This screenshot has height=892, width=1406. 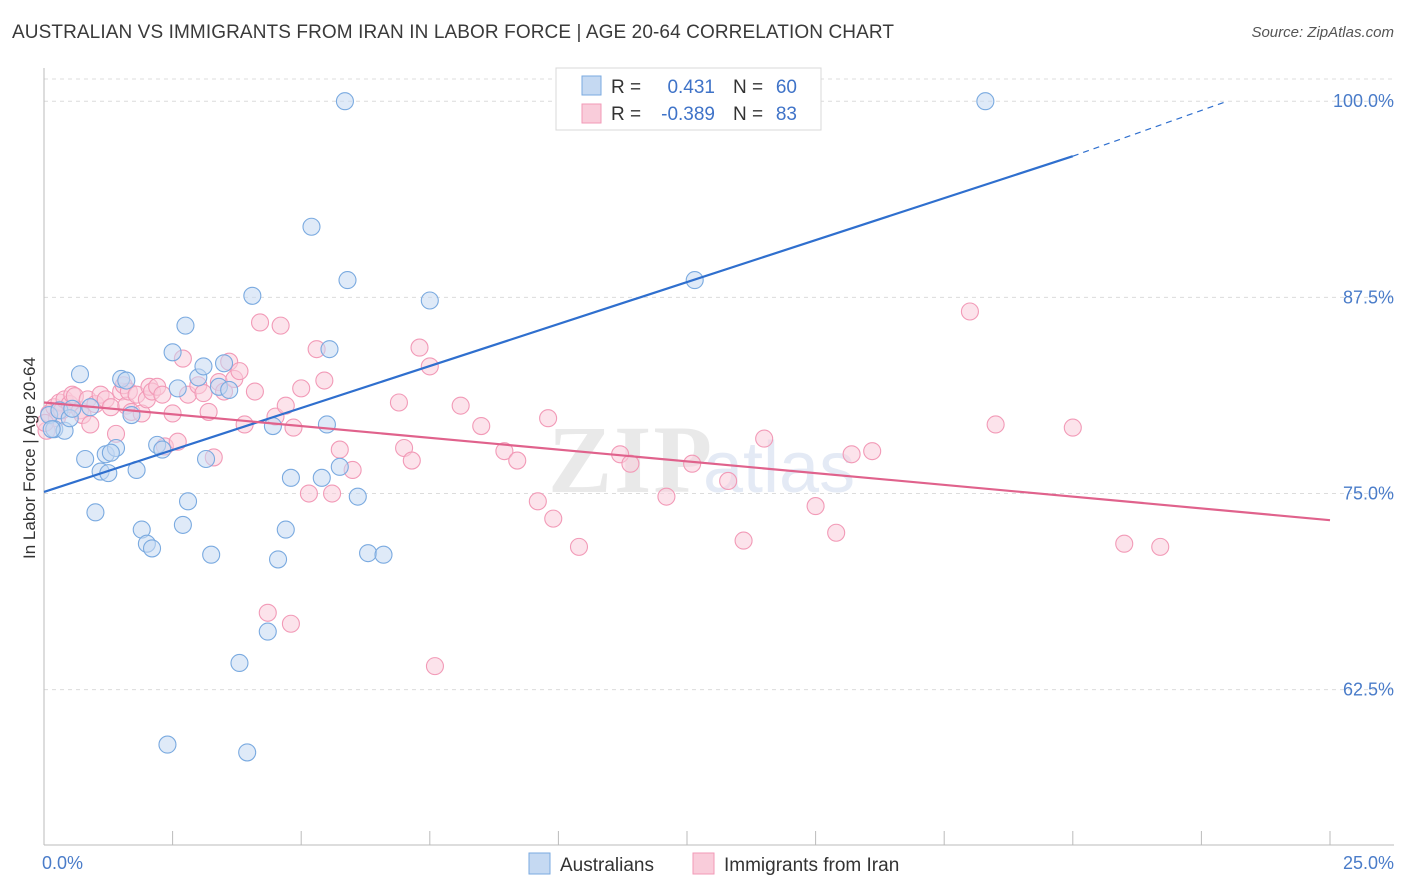 I want to click on series-legend: Australians Immigrants from Iran, so click(x=713, y=864).